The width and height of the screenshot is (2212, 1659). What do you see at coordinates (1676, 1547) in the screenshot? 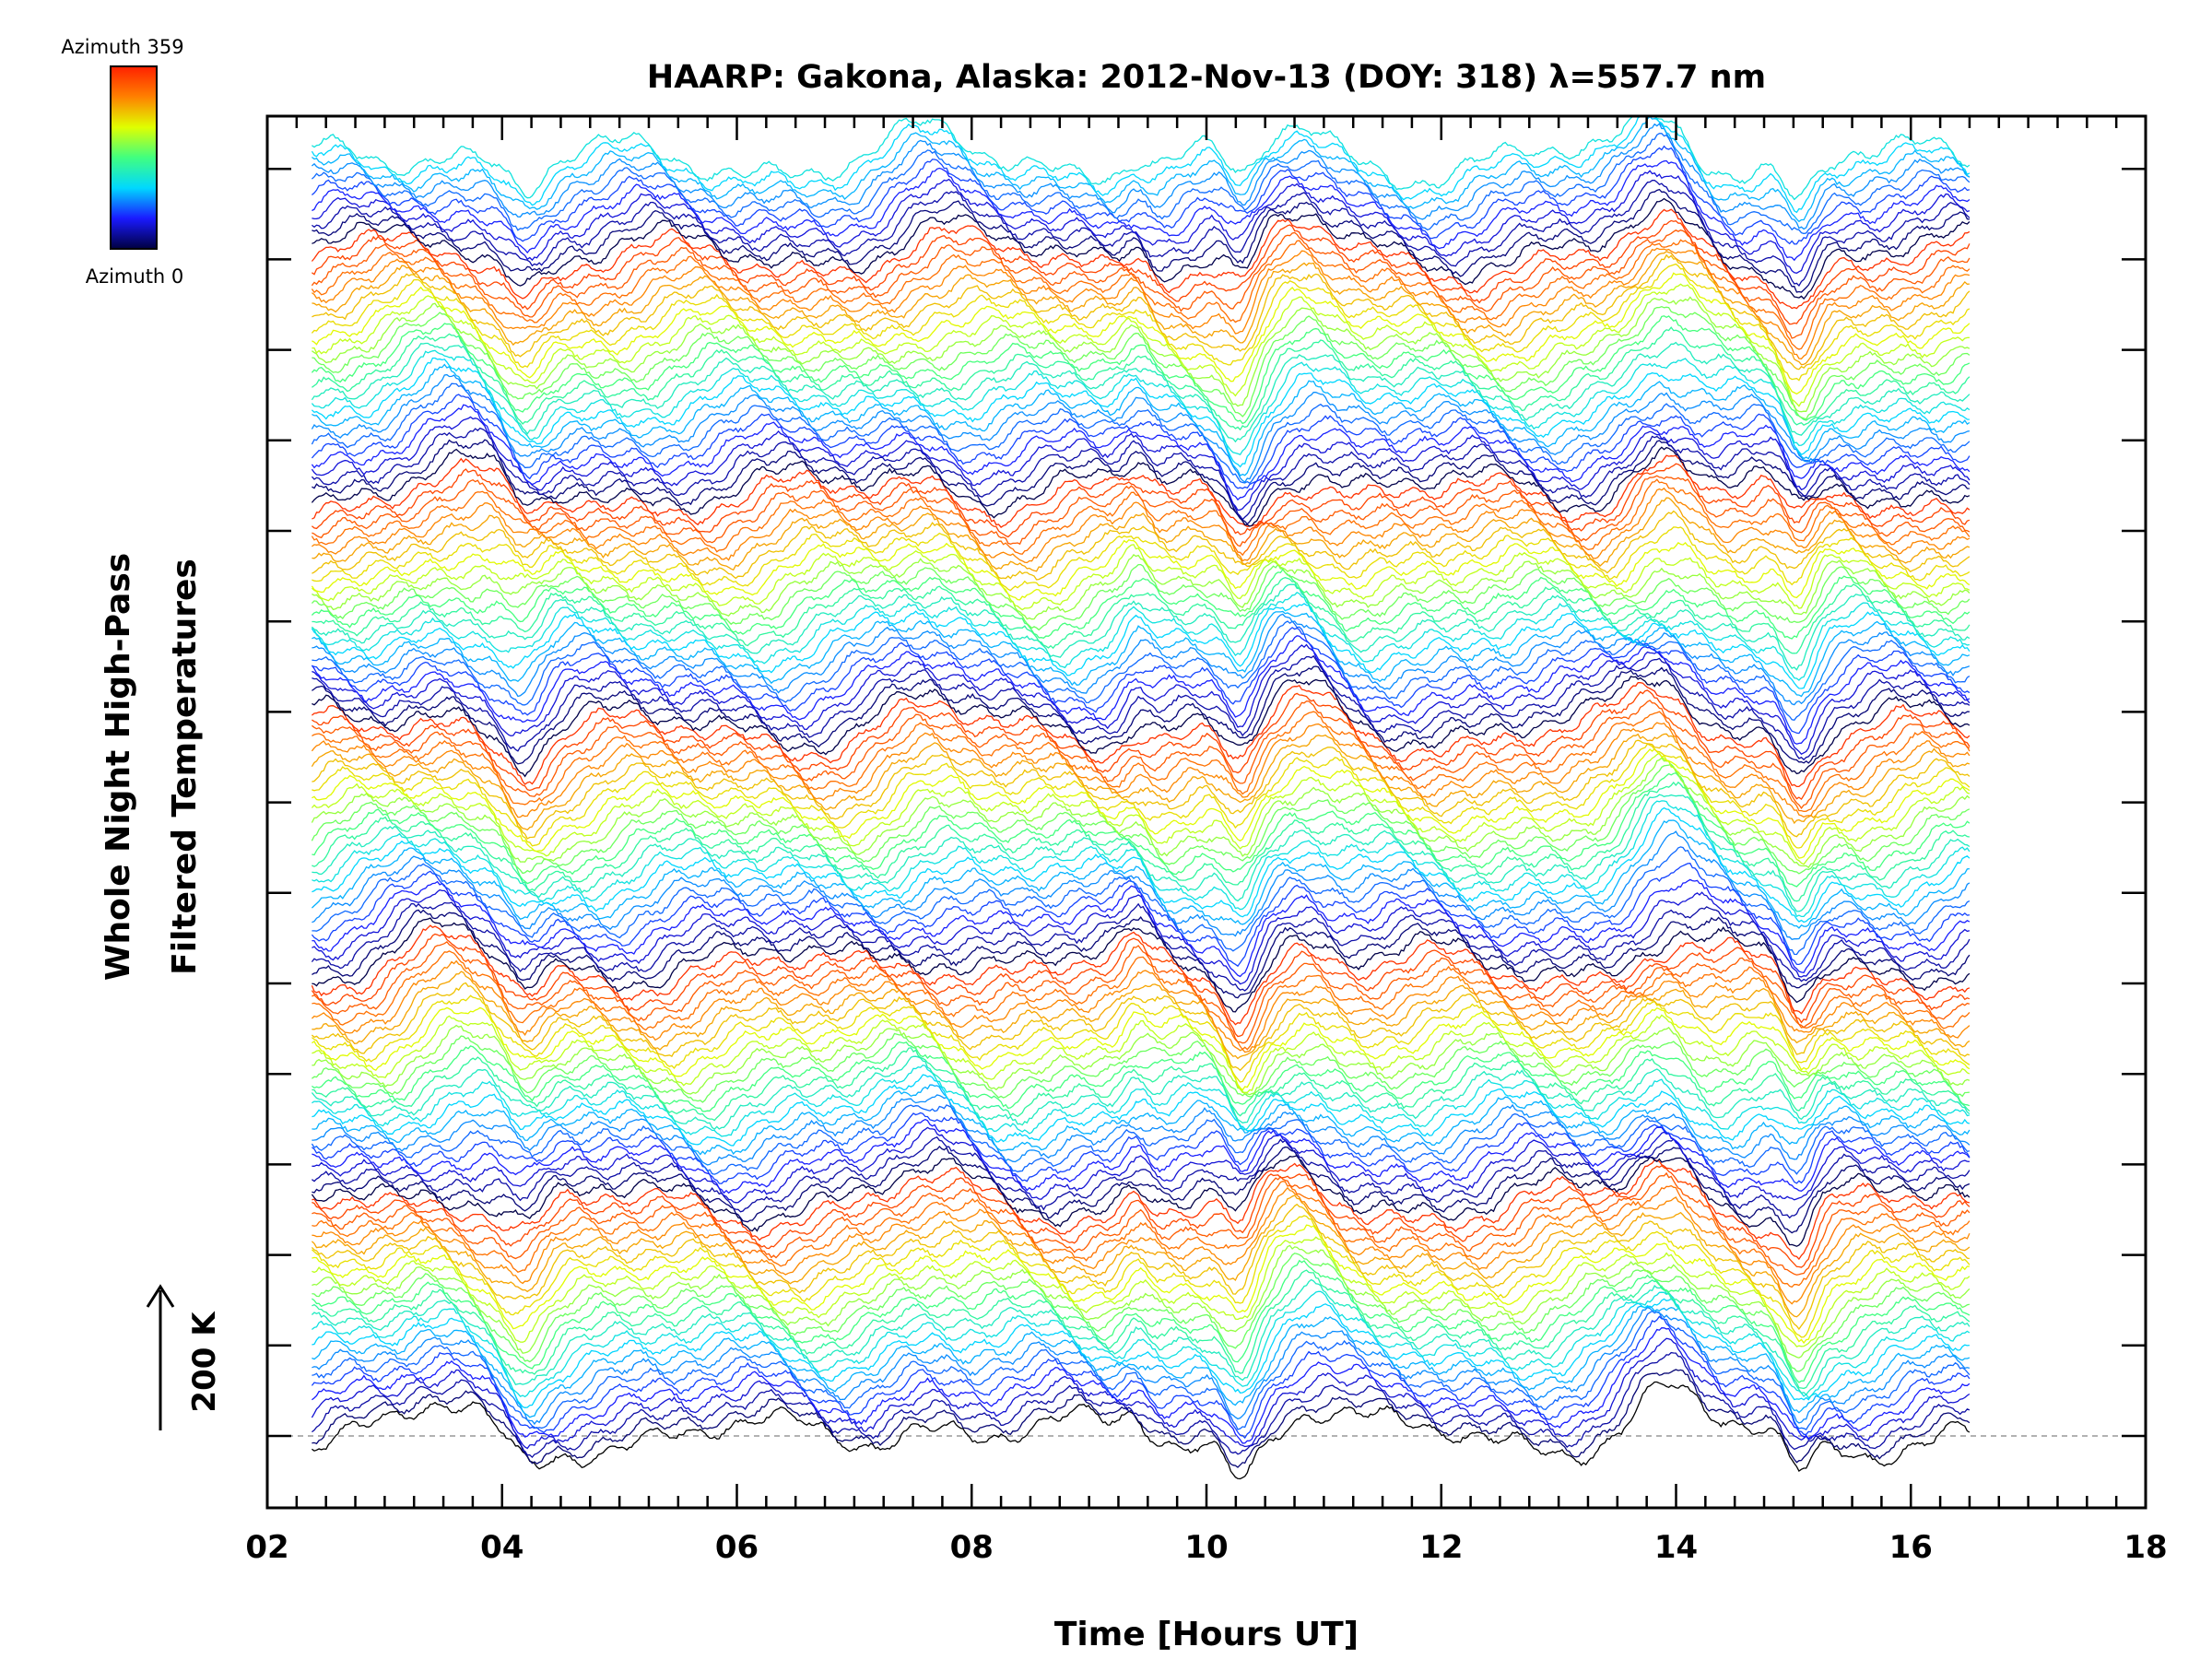
I see `x-tick-label: 14` at bounding box center [1676, 1547].